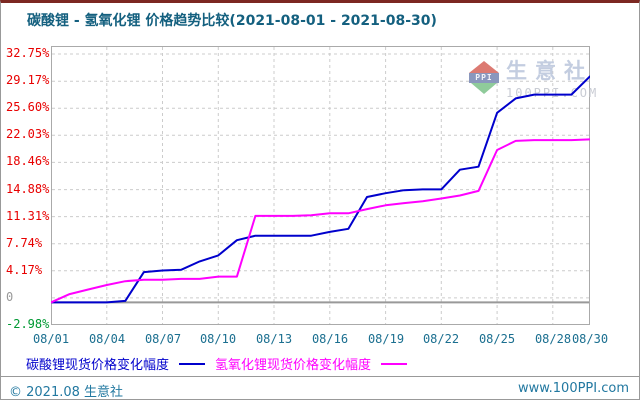 Image resolution: width=640 pixels, height=400 pixels. Describe the element at coordinates (441, 339) in the screenshot. I see `x-tick-label: 08/22` at that location.